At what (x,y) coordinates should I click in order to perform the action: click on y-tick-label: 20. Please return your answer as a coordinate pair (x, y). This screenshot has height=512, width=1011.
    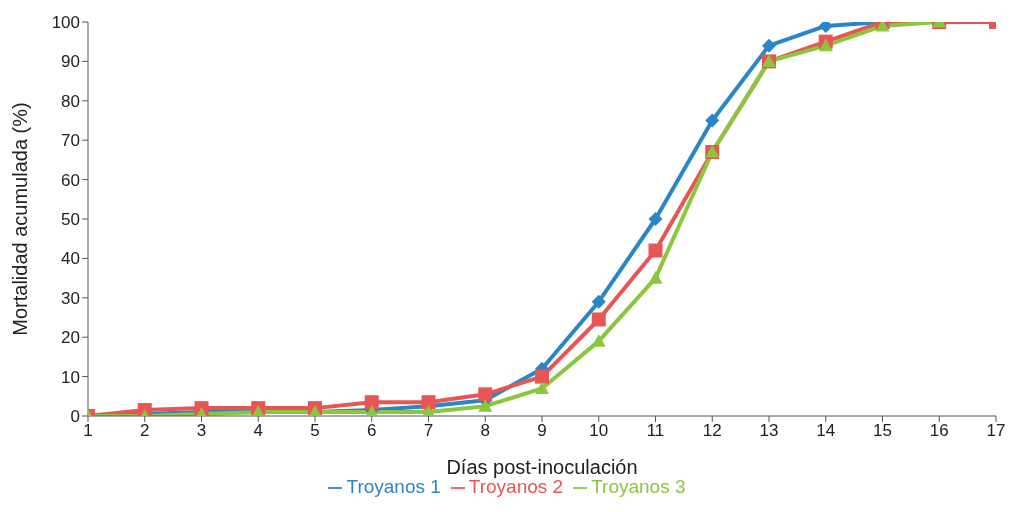
    Looking at the image, I should click on (70, 338).